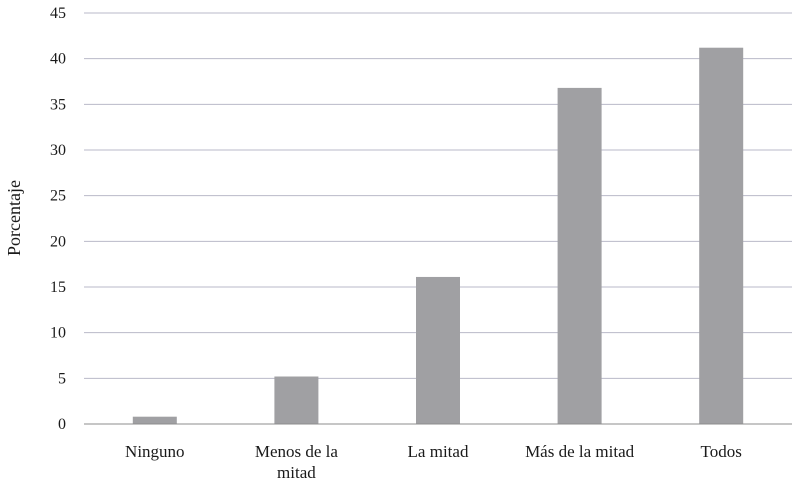 The image size is (792, 486). What do you see at coordinates (580, 451) in the screenshot?
I see `x-category-label: Más de la mitad` at bounding box center [580, 451].